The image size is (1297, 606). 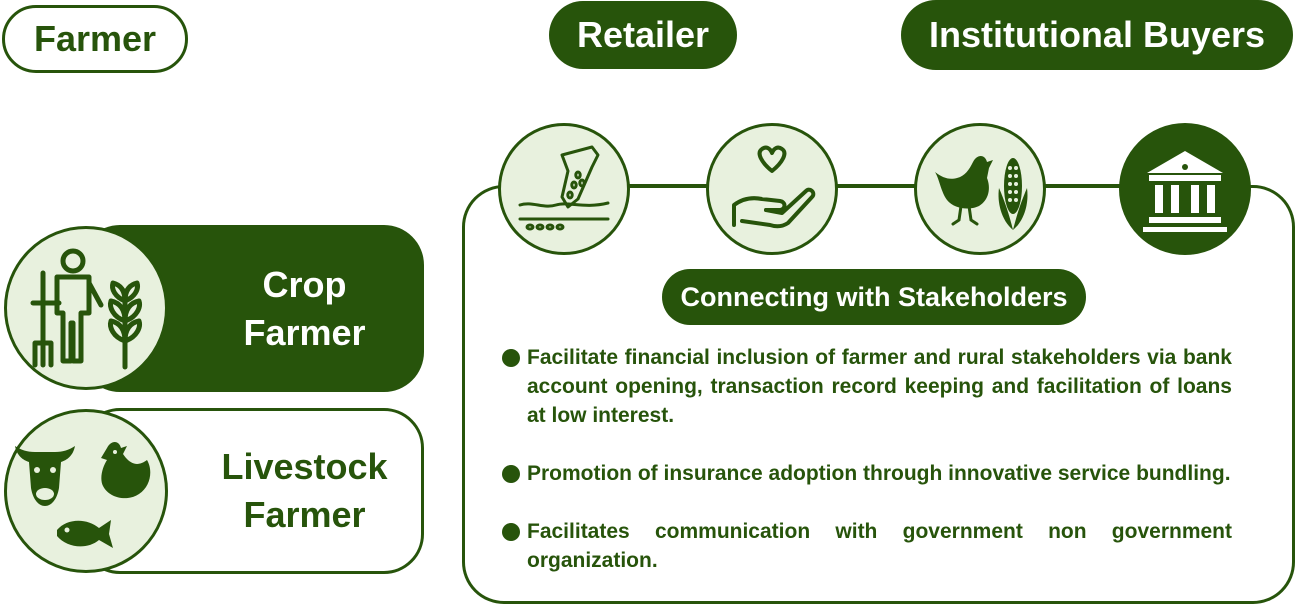 What do you see at coordinates (304, 308) in the screenshot?
I see `crop-farmer-label: Crop Farmer` at bounding box center [304, 308].